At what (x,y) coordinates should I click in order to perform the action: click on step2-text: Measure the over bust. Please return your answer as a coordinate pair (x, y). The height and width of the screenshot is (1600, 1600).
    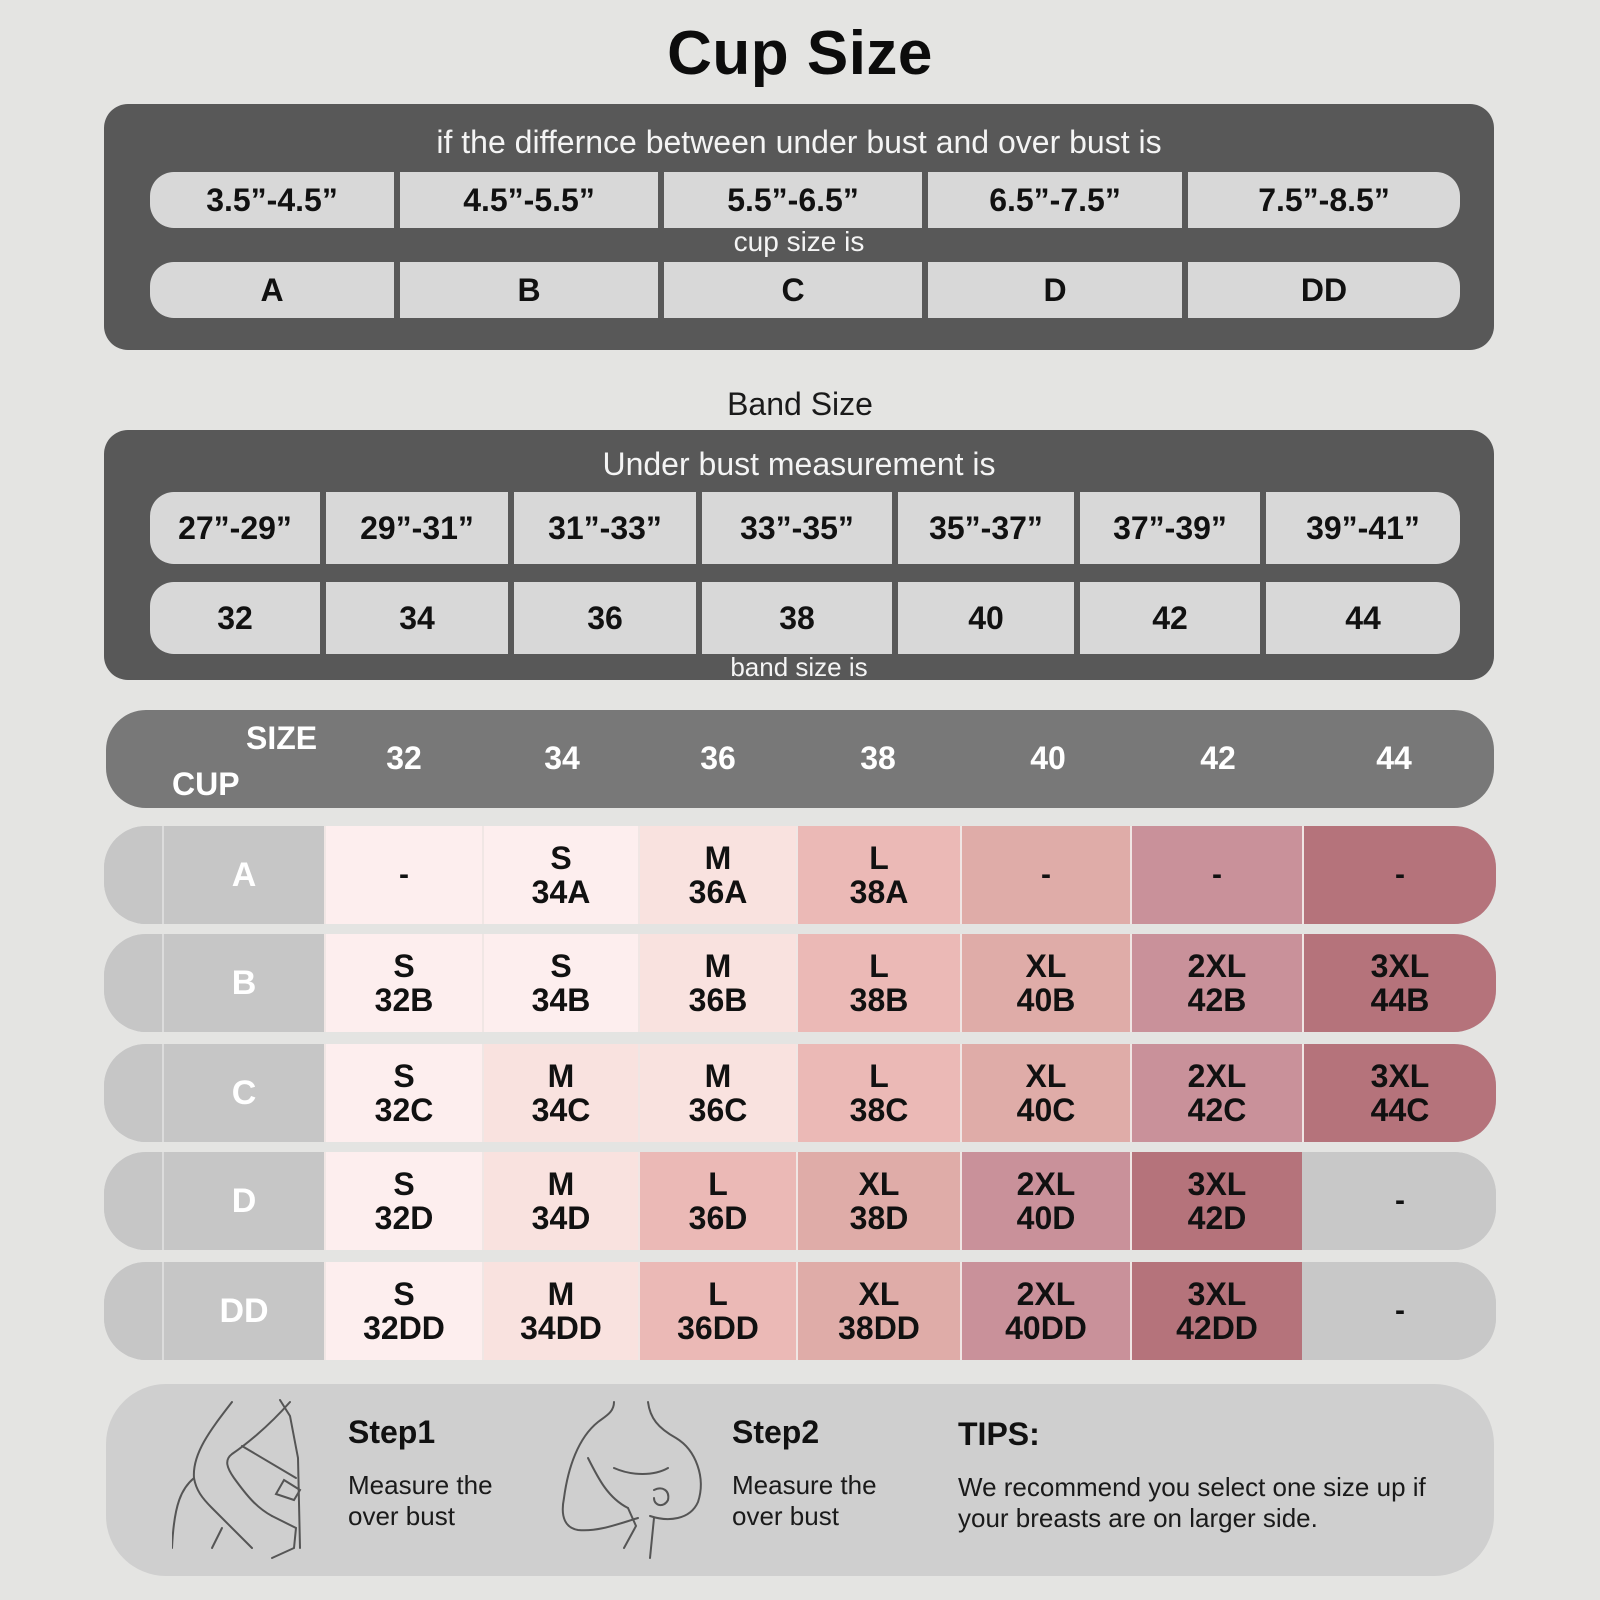
    Looking at the image, I should click on (804, 1501).